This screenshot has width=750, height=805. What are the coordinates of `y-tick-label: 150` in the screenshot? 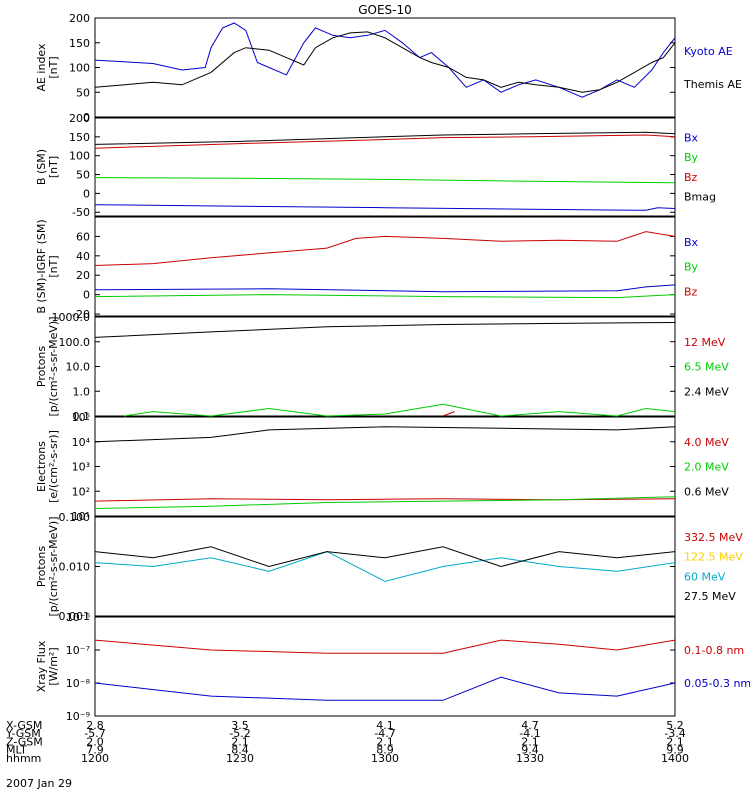 It's located at (79, 43).